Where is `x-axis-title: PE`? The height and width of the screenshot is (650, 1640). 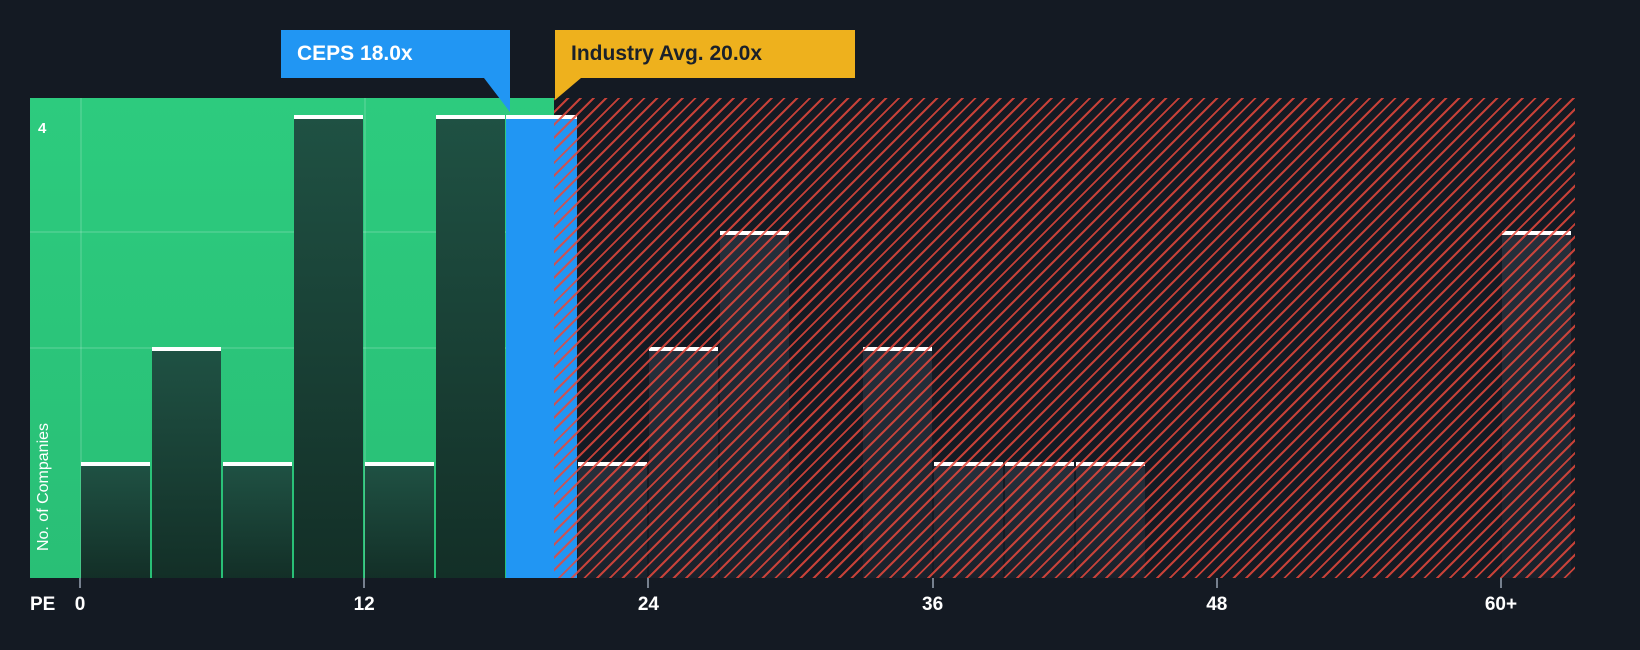 x-axis-title: PE is located at coordinates (43, 604).